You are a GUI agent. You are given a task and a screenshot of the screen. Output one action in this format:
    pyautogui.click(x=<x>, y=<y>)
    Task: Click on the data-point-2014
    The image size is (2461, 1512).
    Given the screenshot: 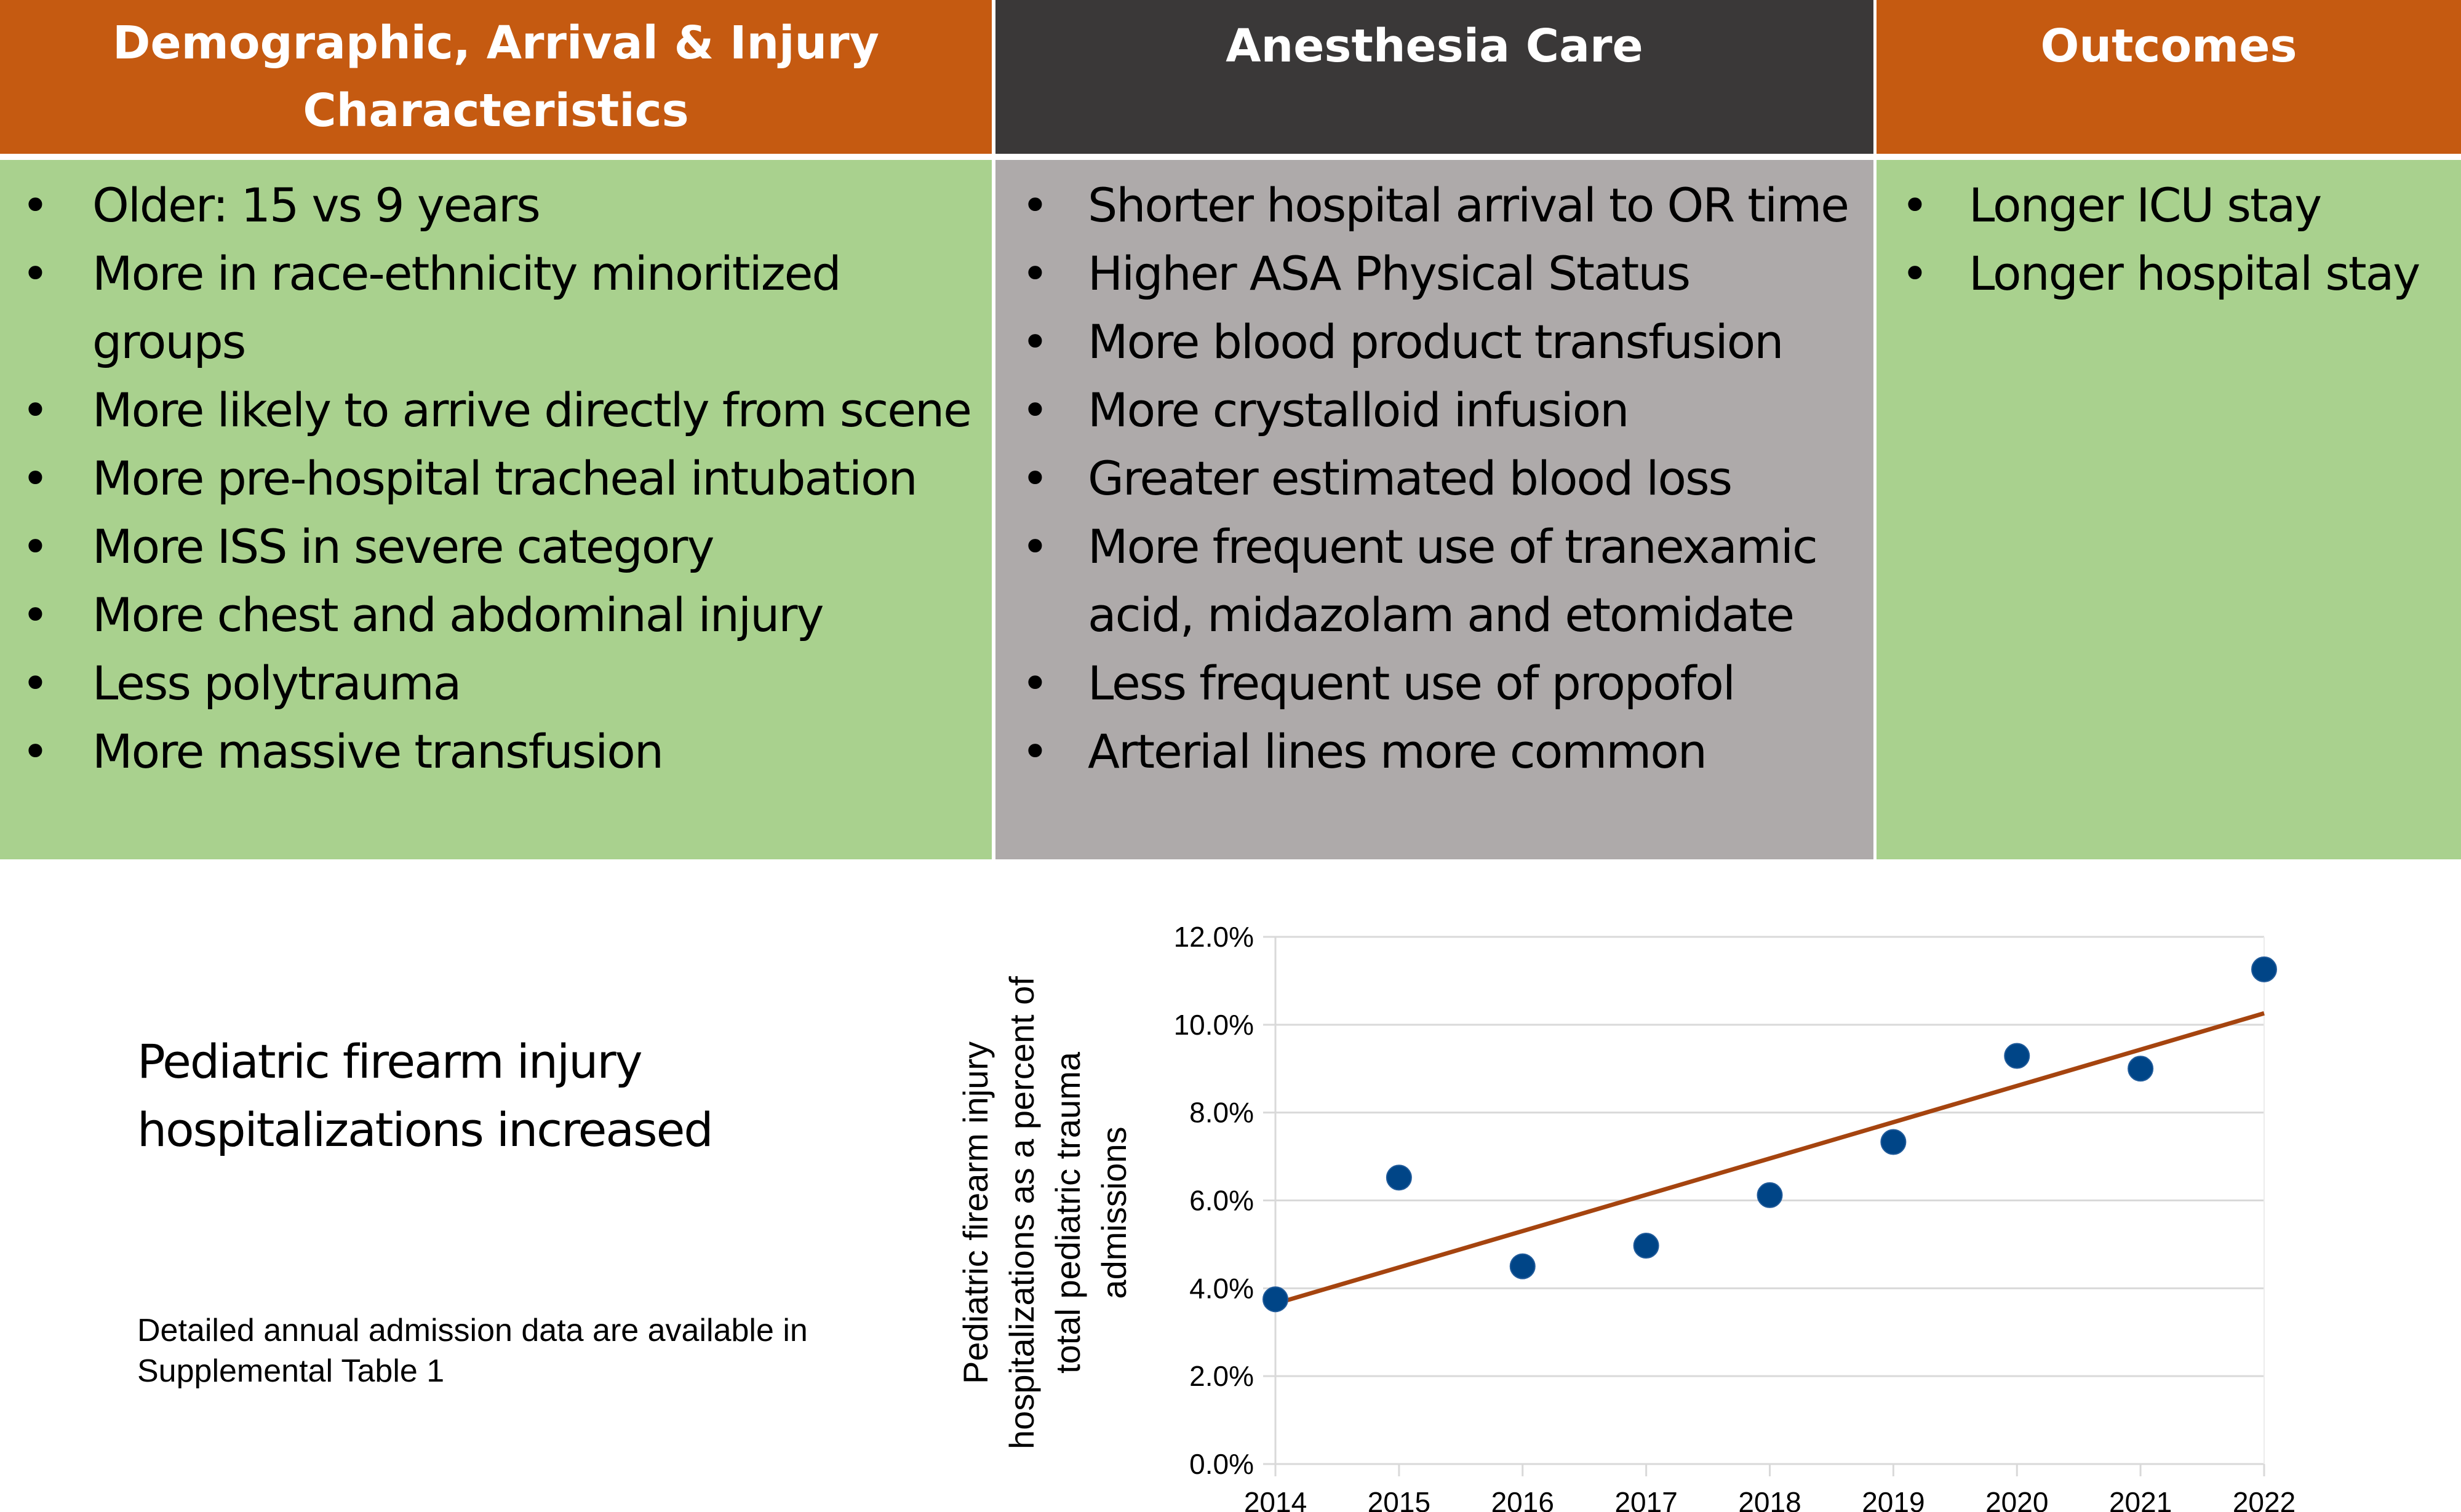 What is the action you would take?
    pyautogui.click(x=1275, y=1299)
    